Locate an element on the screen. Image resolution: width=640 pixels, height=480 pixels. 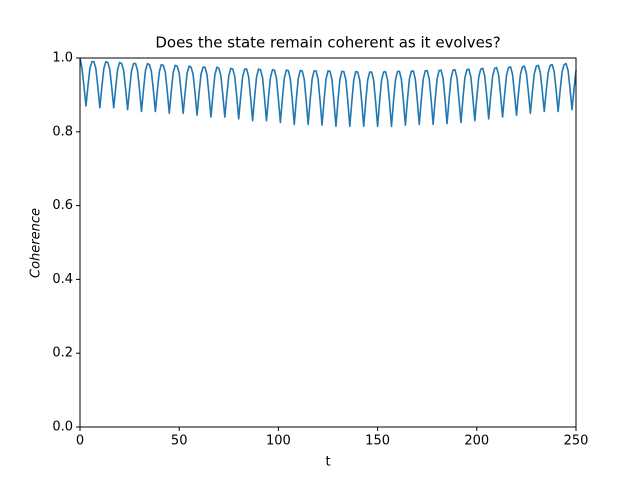
data-line is located at coordinates (328, 92).